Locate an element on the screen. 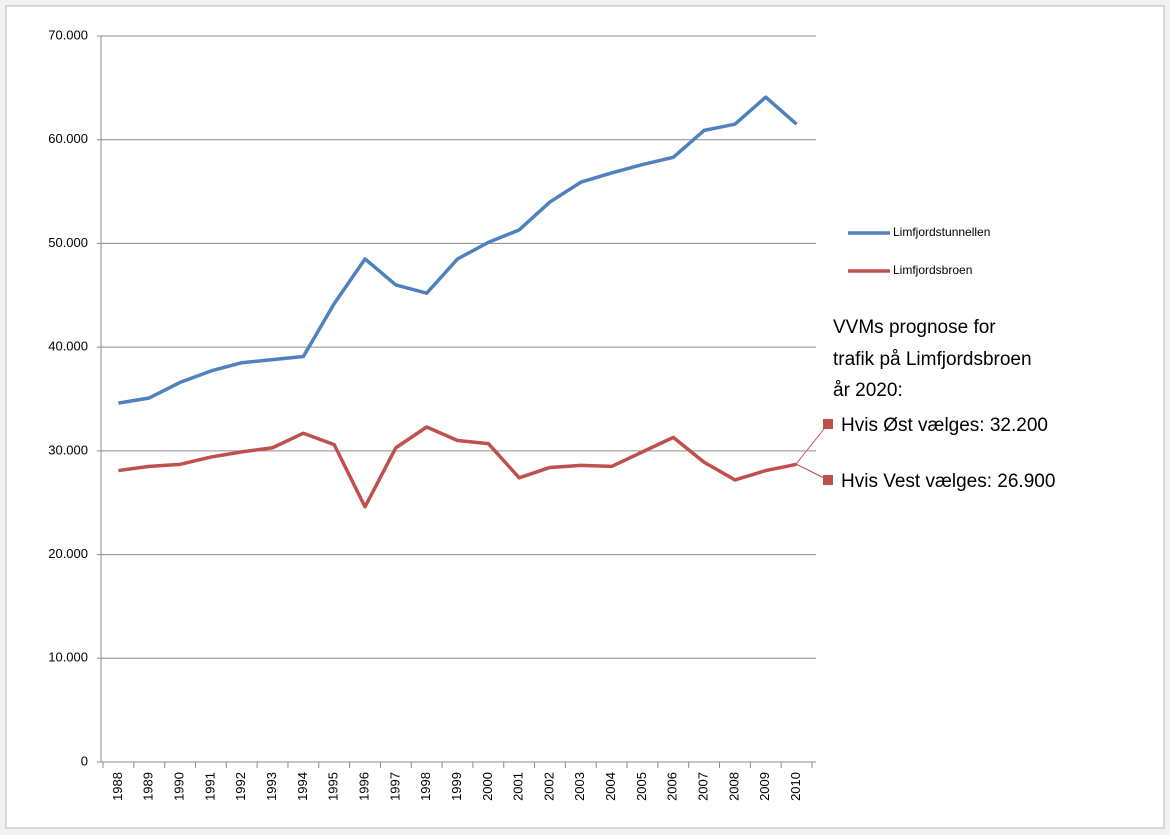 This screenshot has width=1170, height=835. x-tick-label: 2003 is located at coordinates (579, 786).